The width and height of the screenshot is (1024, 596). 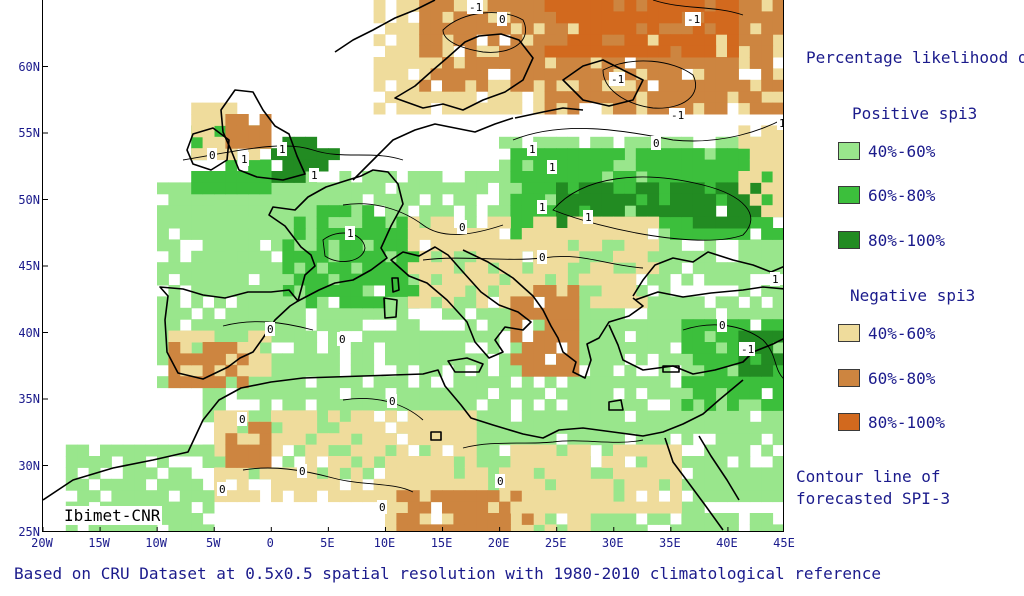 What do you see at coordinates (913, 295) in the screenshot?
I see `legend-negative-header: Negative spi3` at bounding box center [913, 295].